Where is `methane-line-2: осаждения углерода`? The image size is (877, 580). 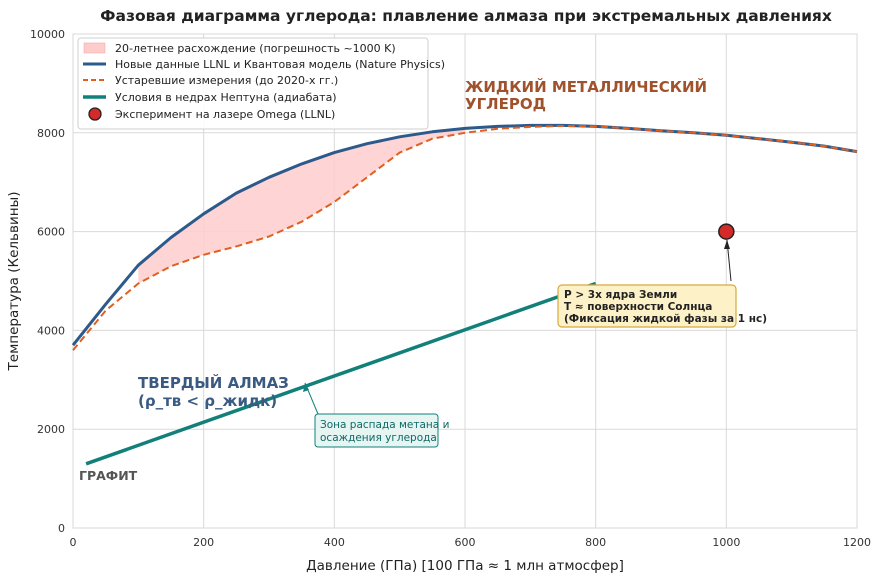 methane-line-2: осаждения углерода is located at coordinates (378, 438).